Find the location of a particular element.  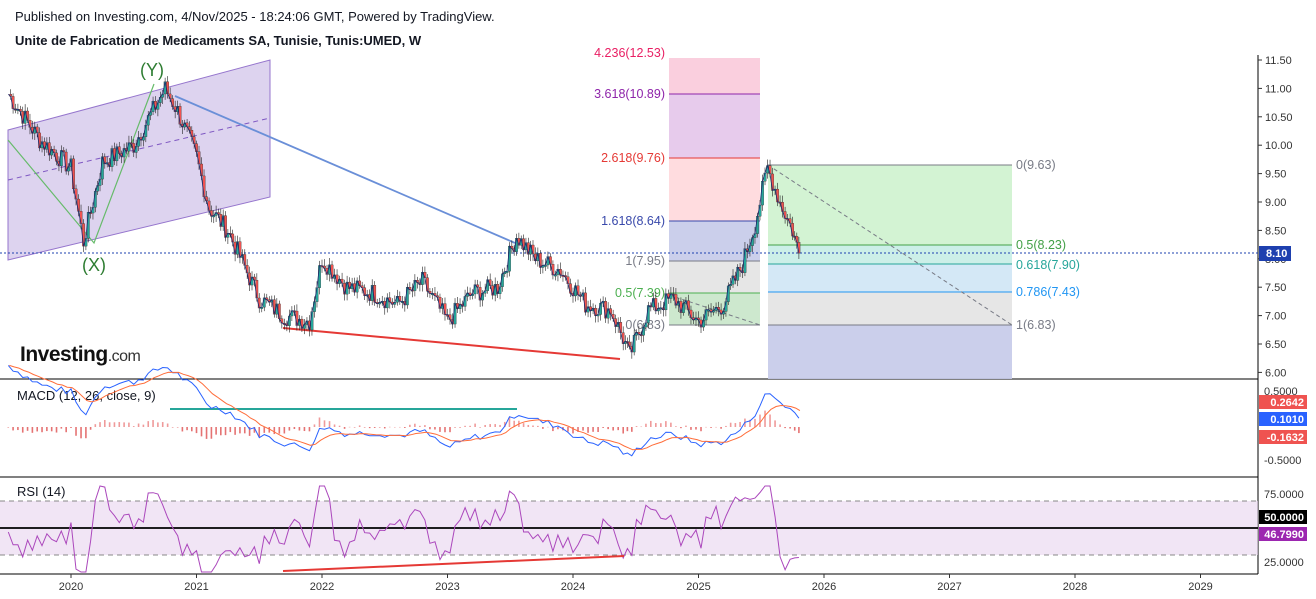

price-tick-label: 6.00 is located at coordinates (1275, 373).